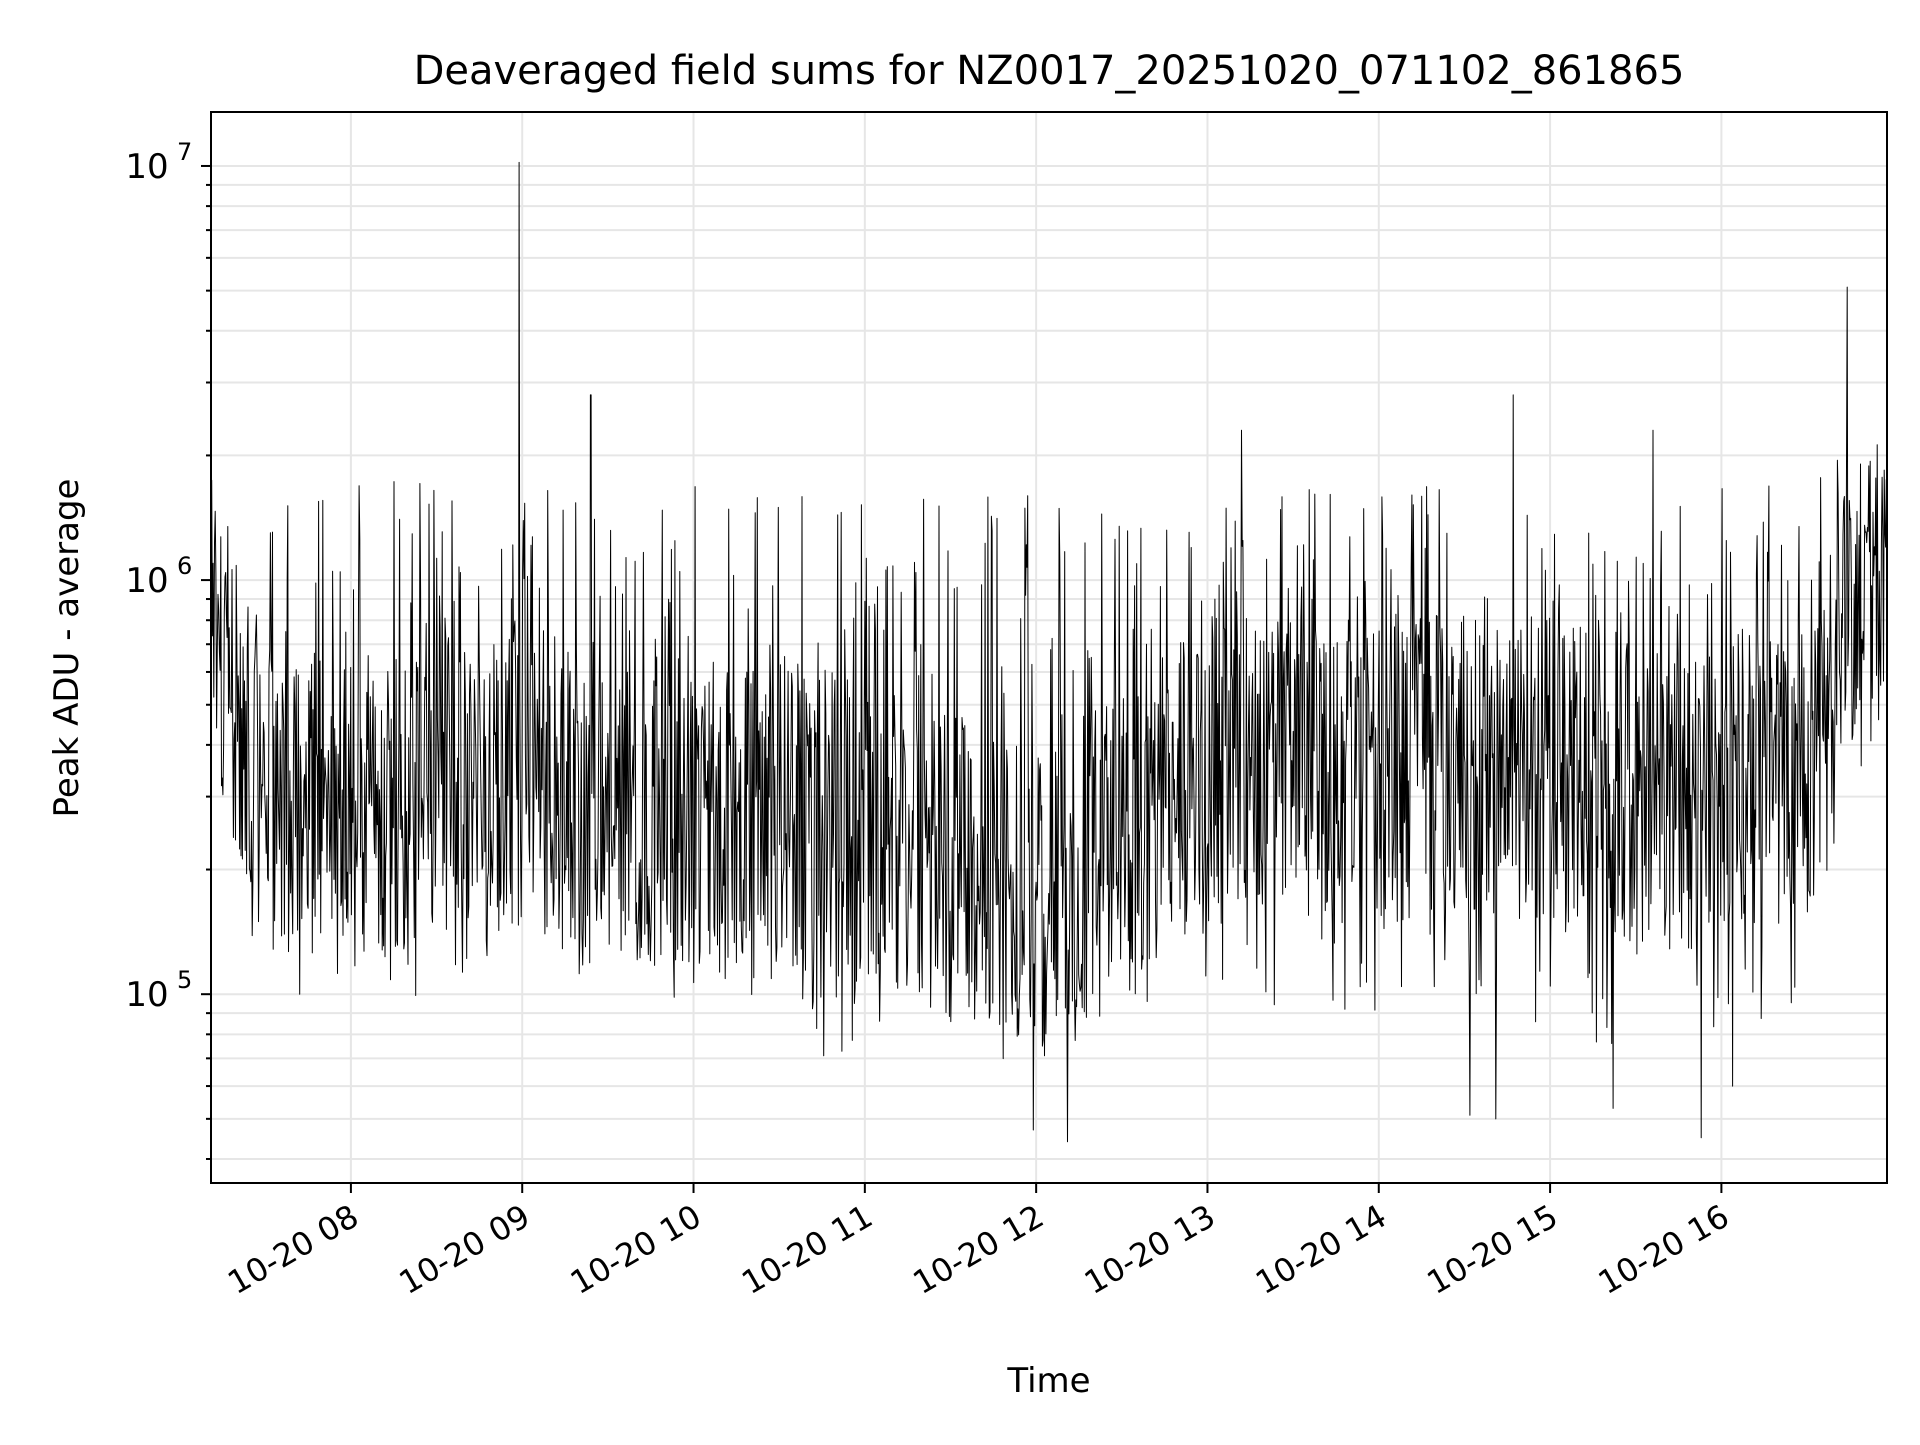 The image size is (1920, 1445). Describe the element at coordinates (67, 648) in the screenshot. I see `y-axis-label: Peak ADU - average` at that location.